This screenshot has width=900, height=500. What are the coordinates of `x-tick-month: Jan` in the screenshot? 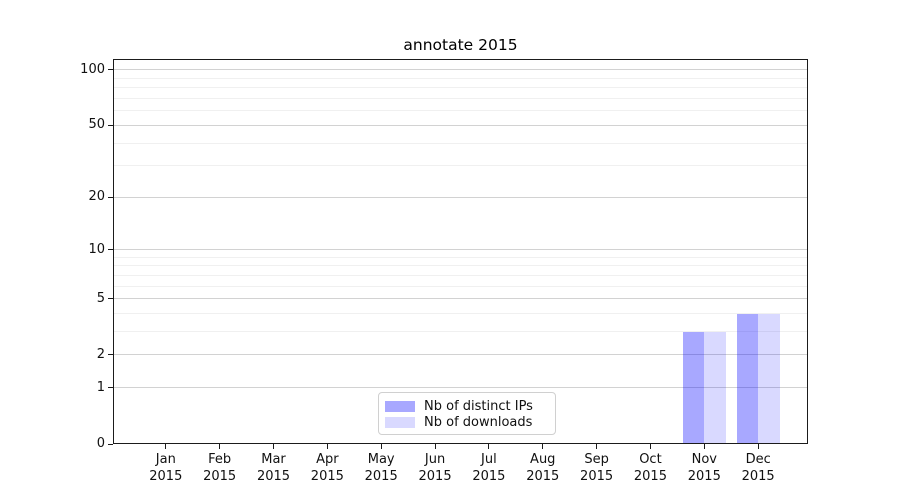 It's located at (165, 459).